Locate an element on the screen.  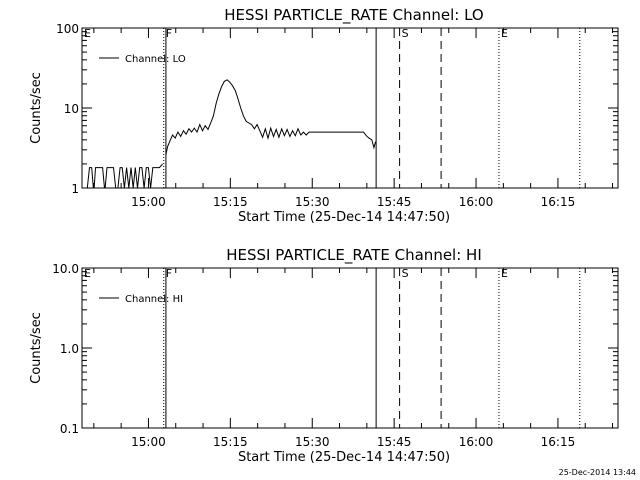
legend-label: Channel: HI is located at coordinates (154, 299).